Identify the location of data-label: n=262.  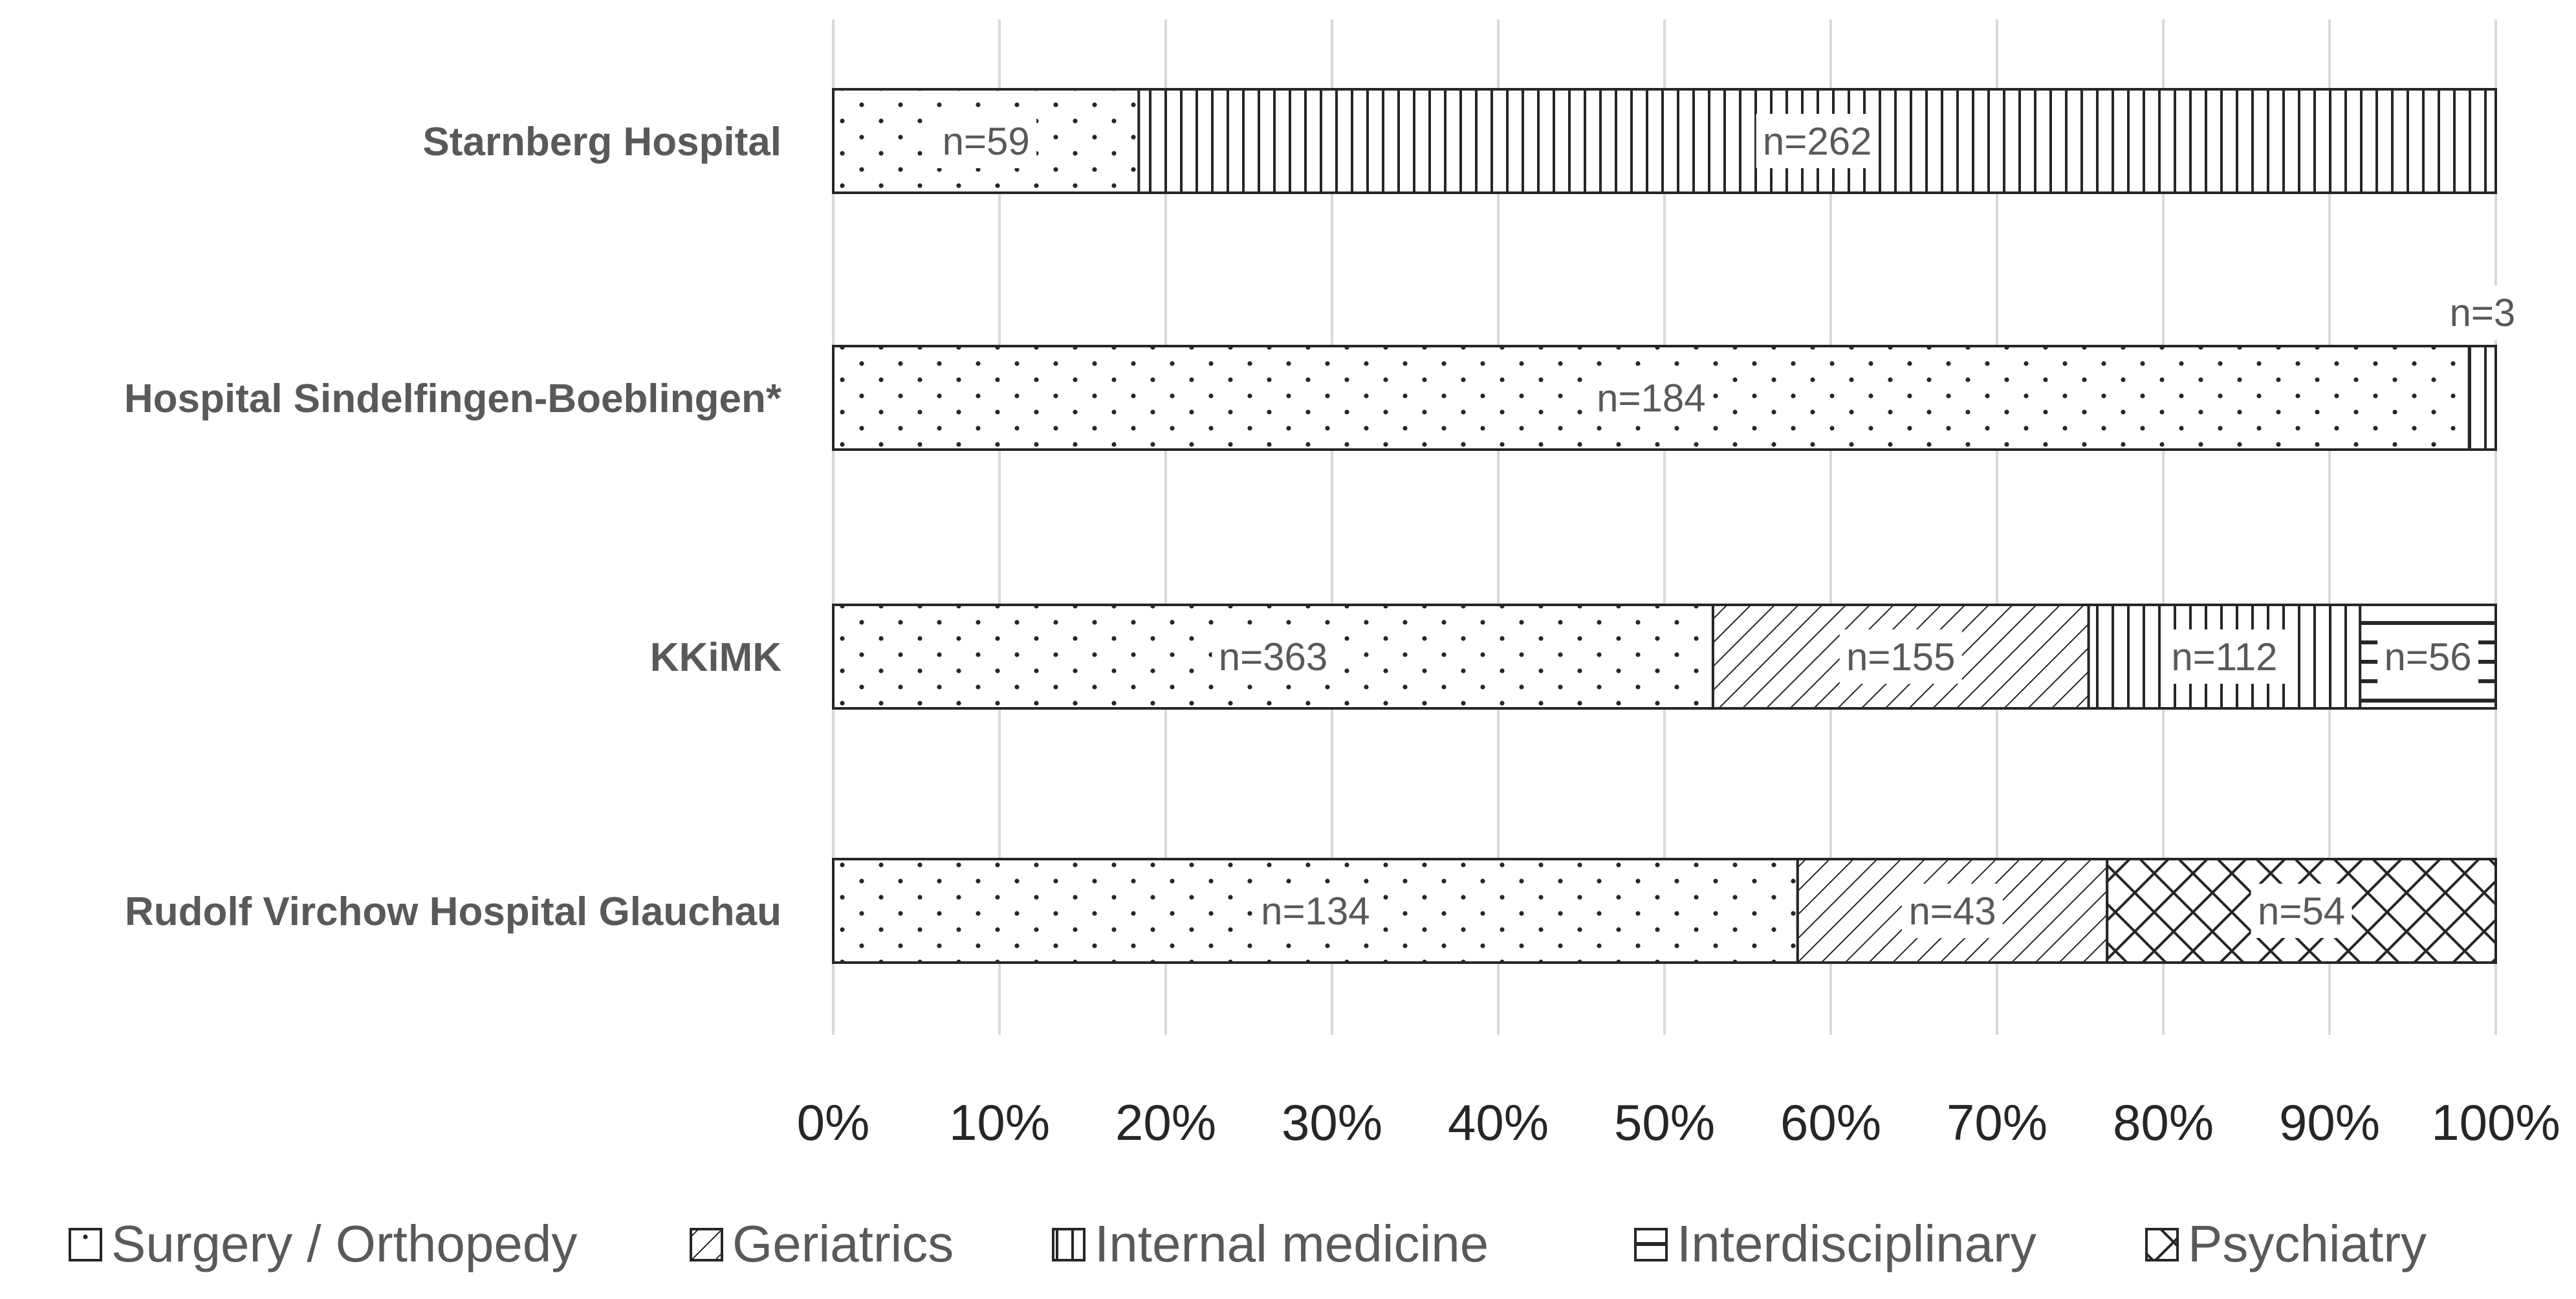
(1817, 141).